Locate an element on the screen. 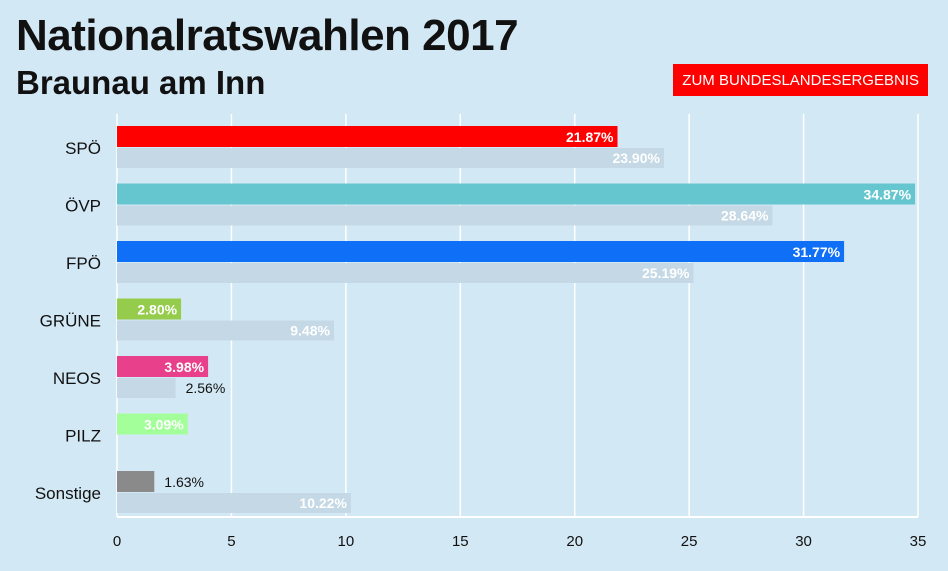 The image size is (948, 571). category-label: GRÜNE is located at coordinates (70, 321).